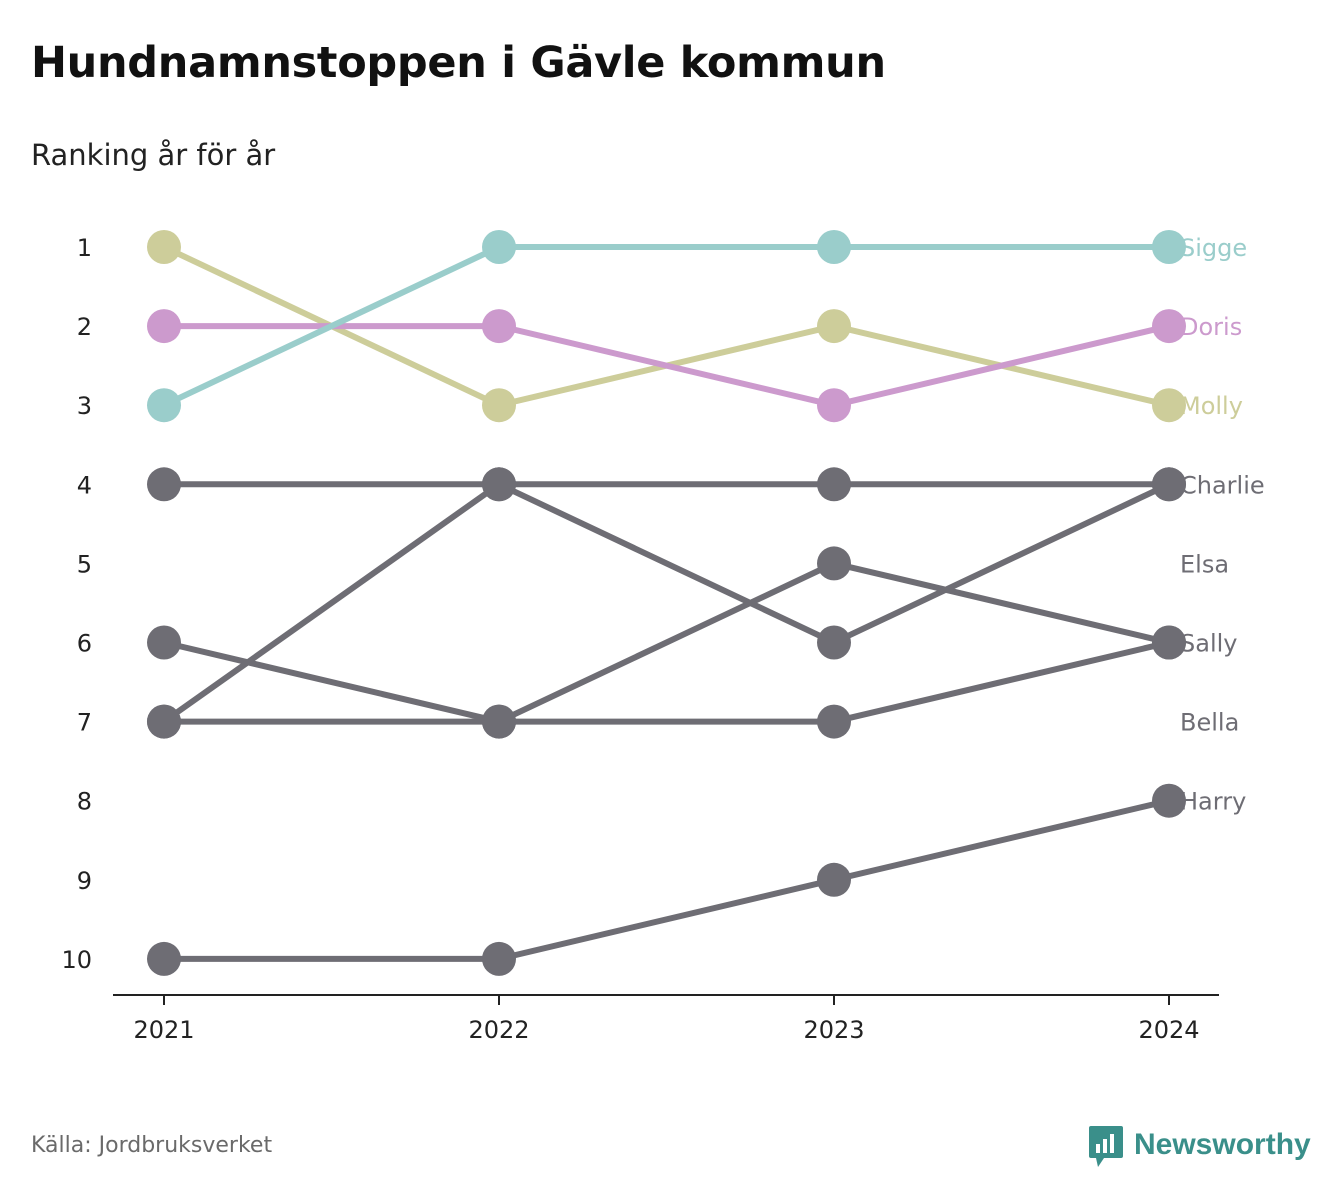  Describe the element at coordinates (84, 881) in the screenshot. I see `y-tick-label: 9` at that location.